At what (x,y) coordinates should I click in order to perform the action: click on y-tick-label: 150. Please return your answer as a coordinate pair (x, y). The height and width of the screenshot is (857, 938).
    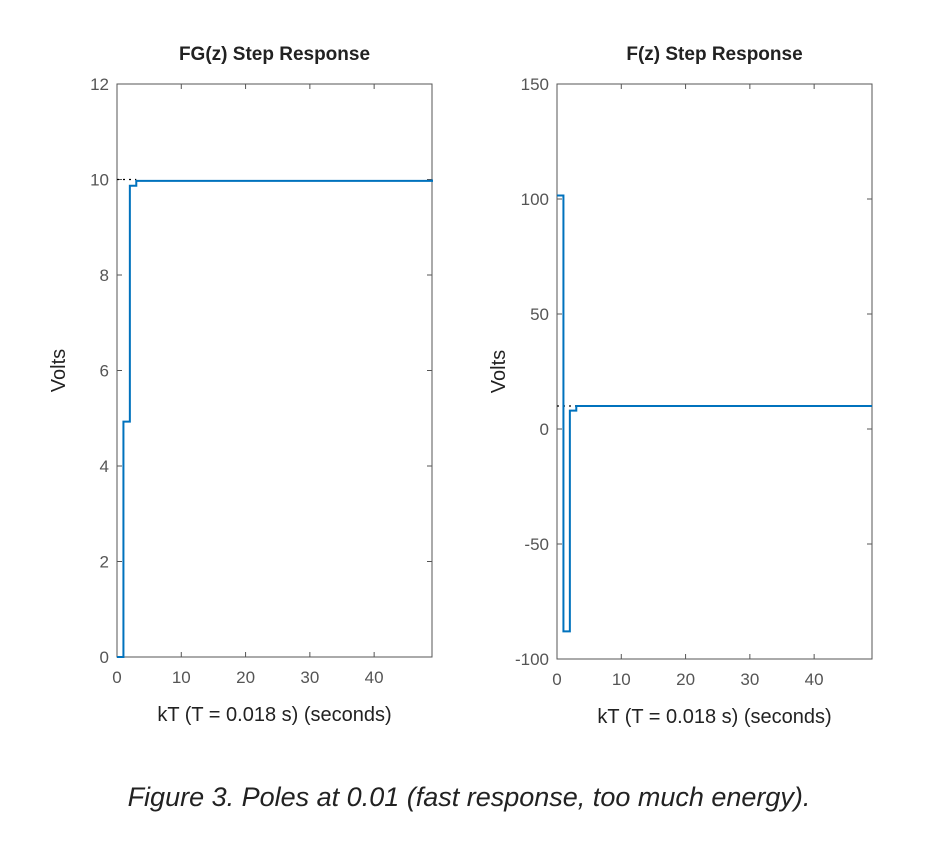
    Looking at the image, I should click on (535, 84).